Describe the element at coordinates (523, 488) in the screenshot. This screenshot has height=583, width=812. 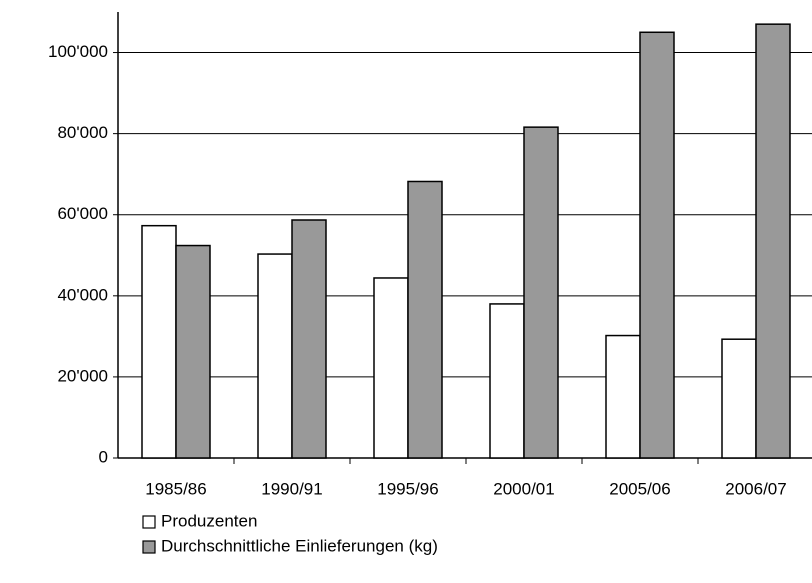
I see `x-tick-label: 2000/01` at that location.